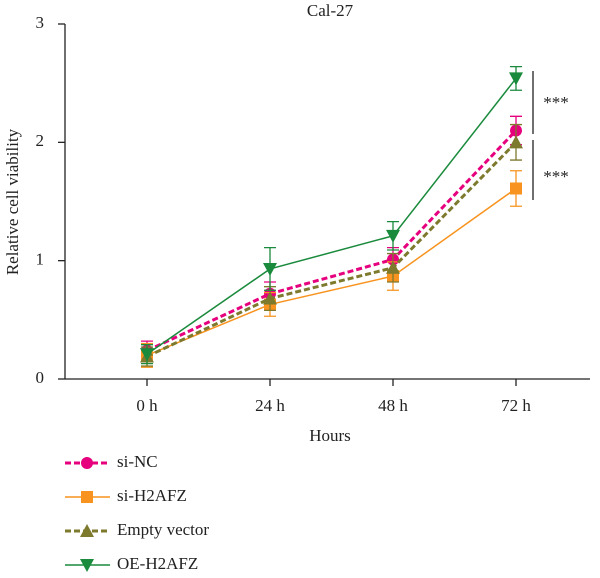 The image size is (600, 578). I want to click on legend-label: OE-H2AFZ, so click(157, 563).